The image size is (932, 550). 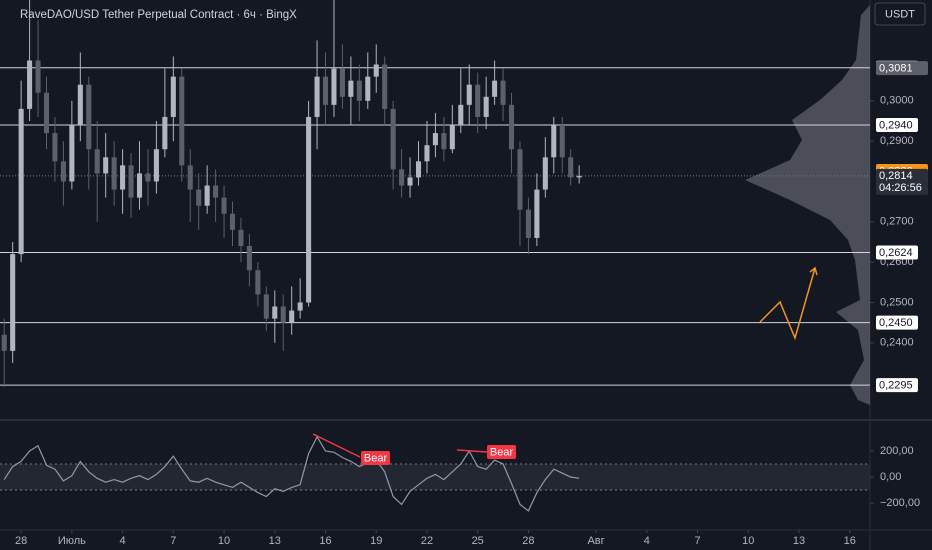 I want to click on x-tick-label: 22, so click(x=427, y=541).